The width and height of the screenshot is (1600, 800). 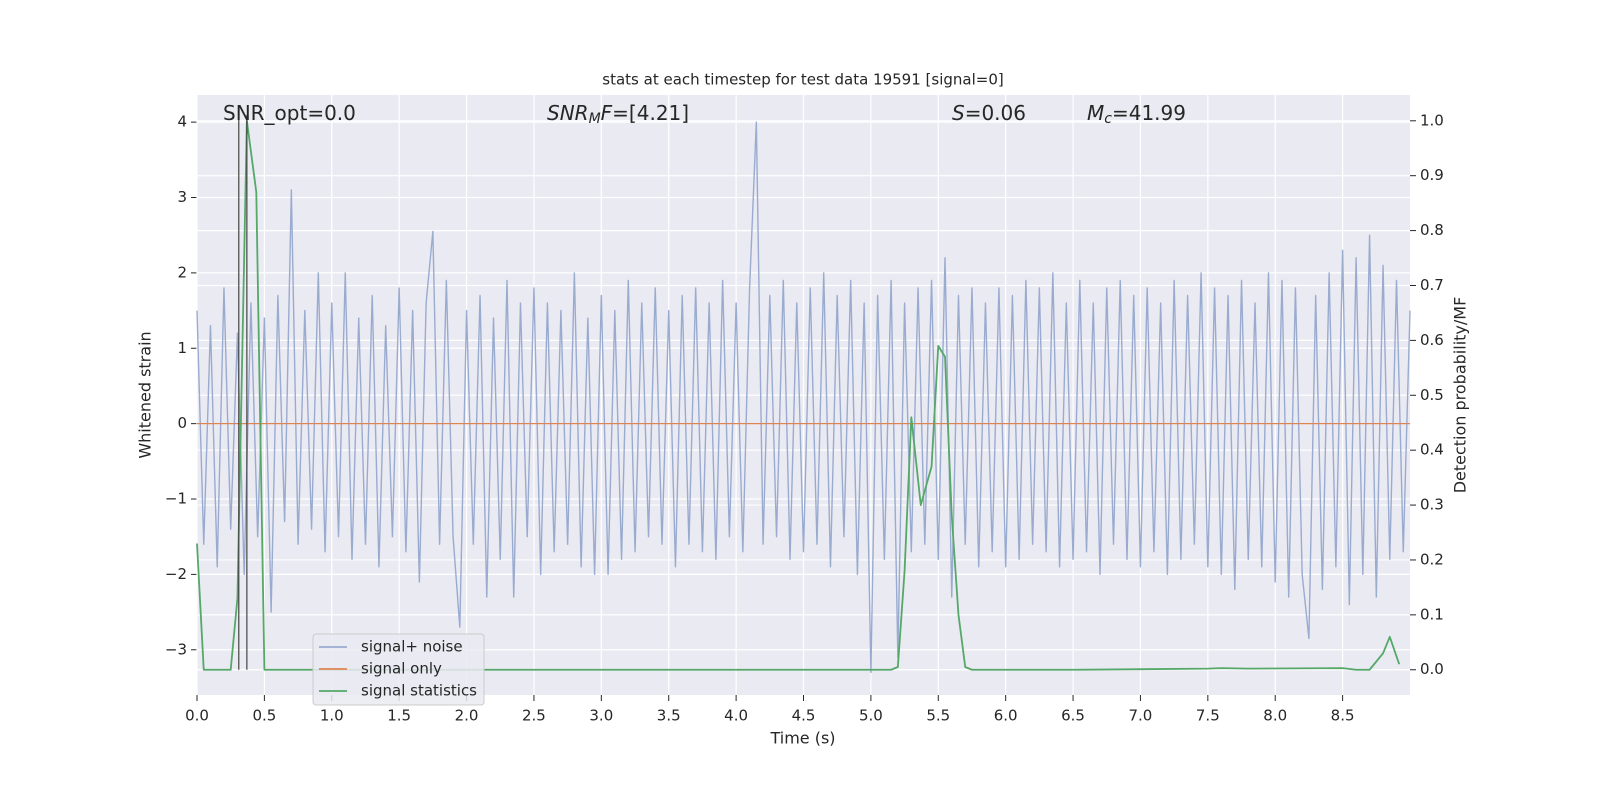 What do you see at coordinates (1108, 119) in the screenshot?
I see `annotation-part: c` at bounding box center [1108, 119].